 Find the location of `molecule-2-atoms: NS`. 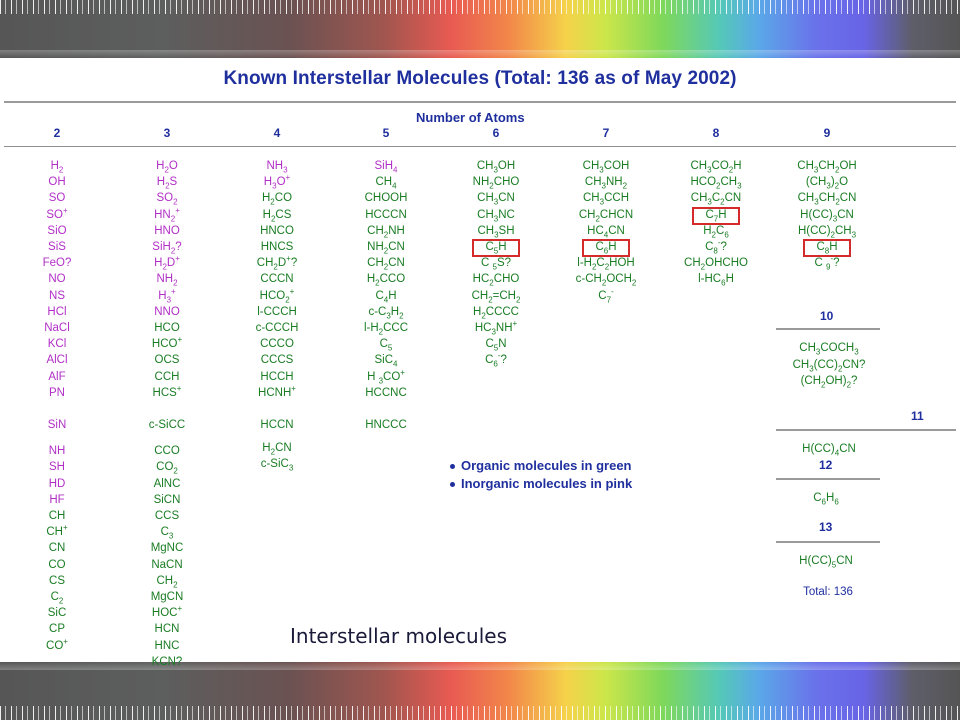

molecule-2-atoms: NS is located at coordinates (57, 295).